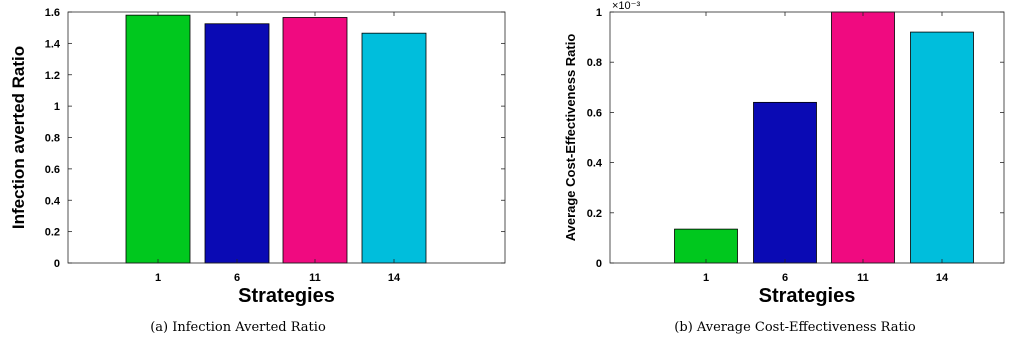 The image size is (1024, 346). What do you see at coordinates (795, 327) in the screenshot?
I see `figure-caption: (b) Average Cost-Effectiveness Ratio` at bounding box center [795, 327].